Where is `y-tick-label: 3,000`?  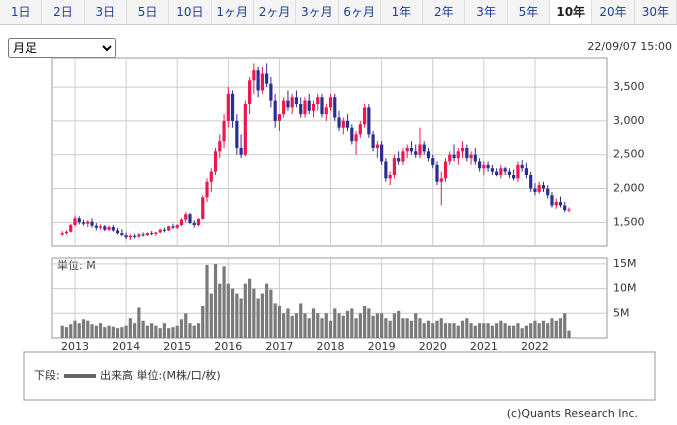
y-tick-label: 3,000 is located at coordinates (629, 120).